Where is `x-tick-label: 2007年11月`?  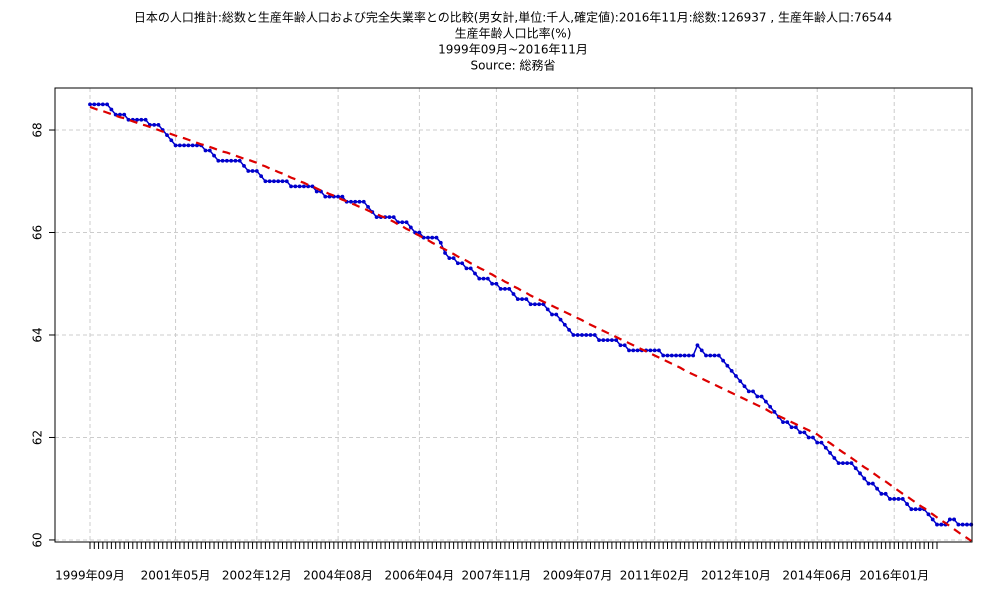 x-tick-label: 2007年11月 is located at coordinates (496, 576).